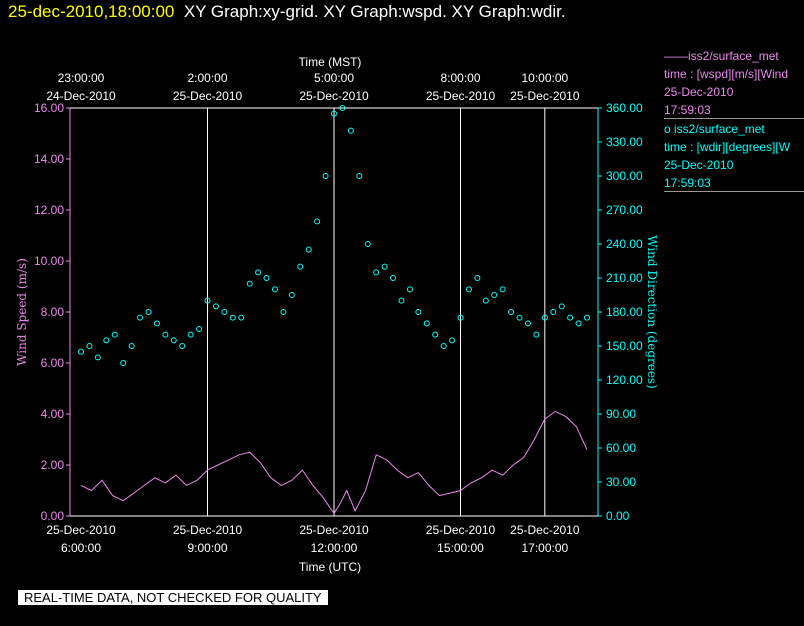  What do you see at coordinates (330, 567) in the screenshot?
I see `bottom-axis-title: Time (UTC)` at bounding box center [330, 567].